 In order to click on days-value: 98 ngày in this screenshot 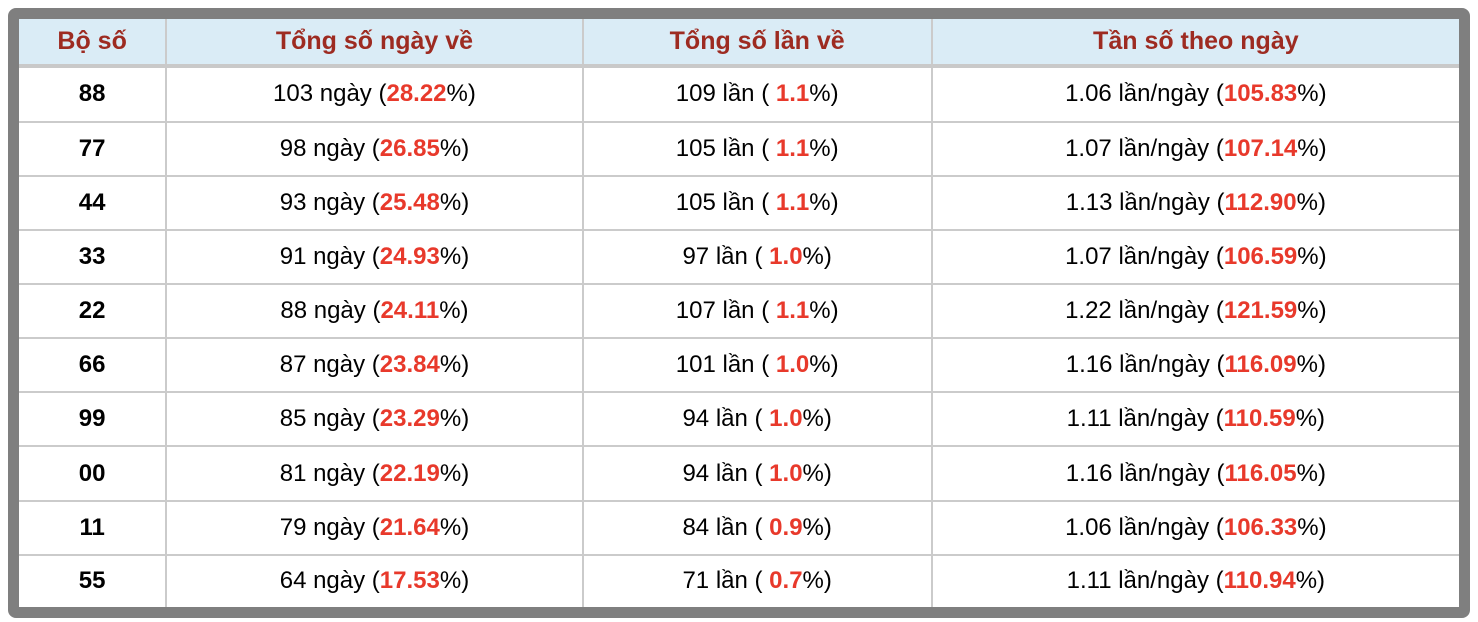, I will do `click(322, 148)`.